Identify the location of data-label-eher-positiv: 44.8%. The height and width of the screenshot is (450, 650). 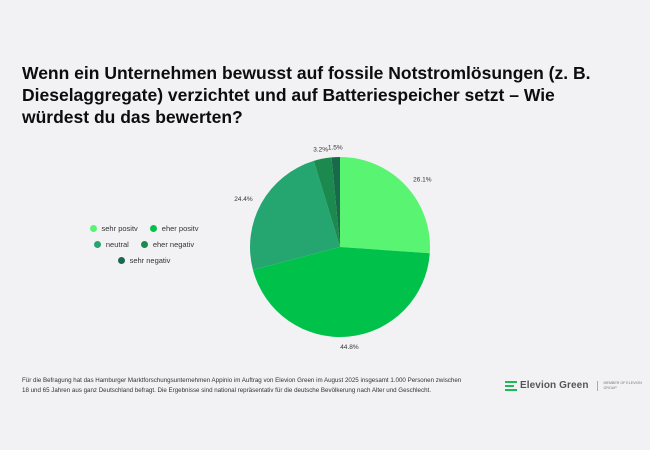
(349, 347).